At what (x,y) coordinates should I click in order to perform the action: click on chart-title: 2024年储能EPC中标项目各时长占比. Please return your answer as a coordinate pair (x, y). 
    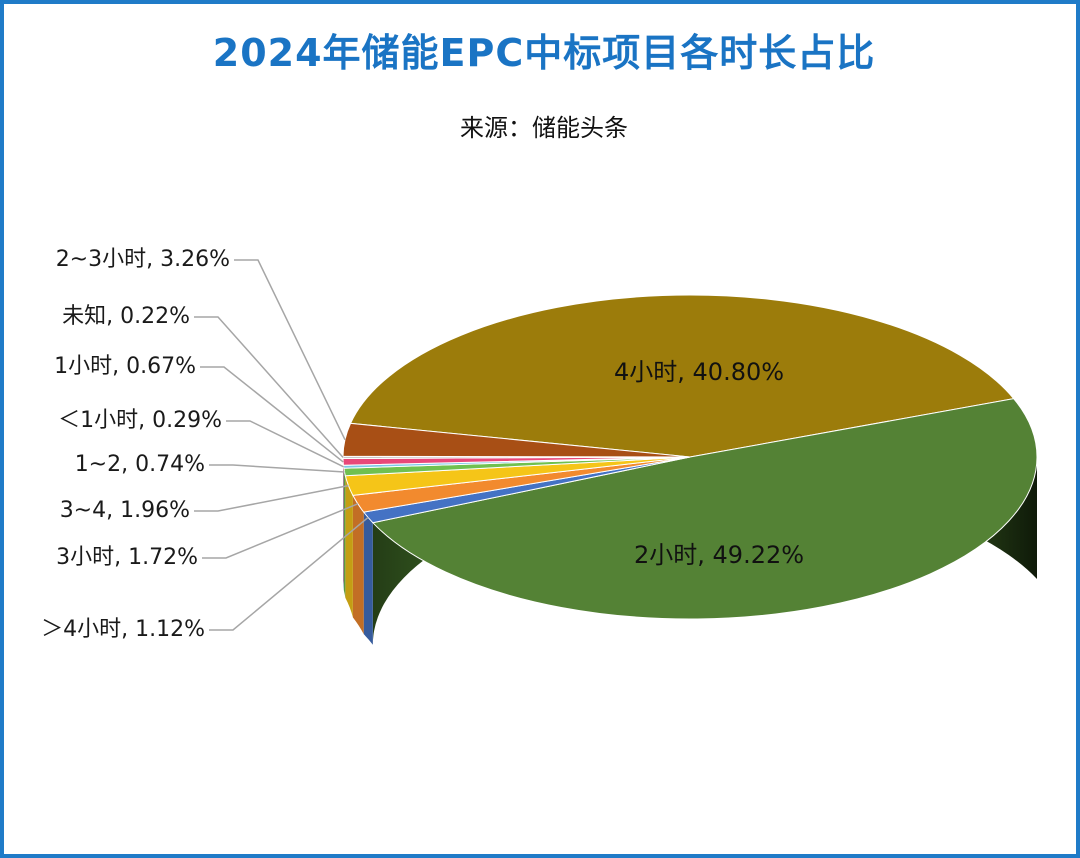
    Looking at the image, I should click on (544, 53).